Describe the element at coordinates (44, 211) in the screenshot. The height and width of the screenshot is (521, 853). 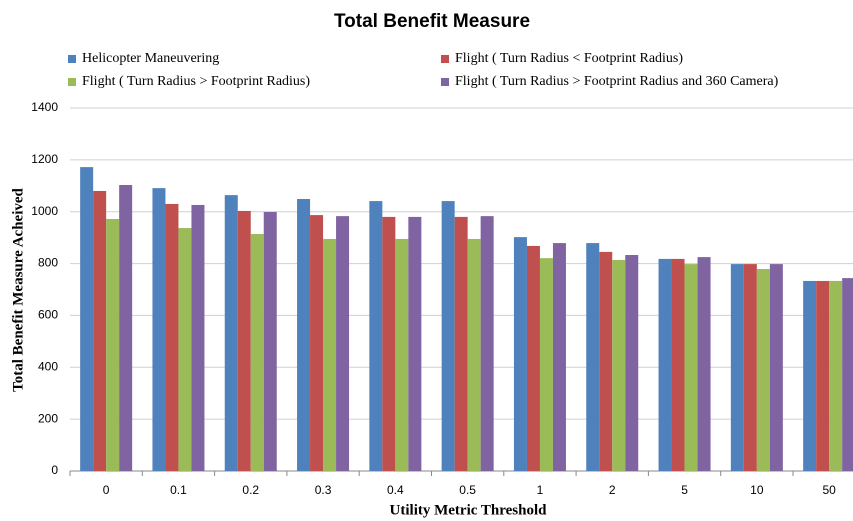
I see `y-tick-label: 1000` at that location.